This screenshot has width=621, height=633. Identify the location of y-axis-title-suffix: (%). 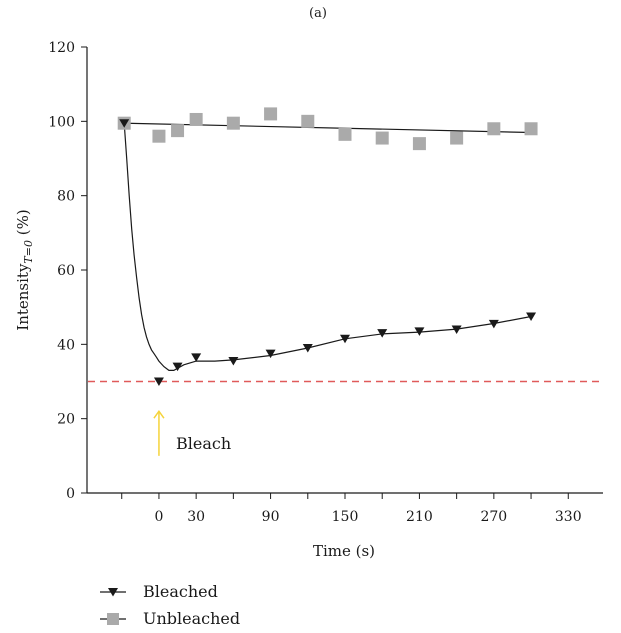
(23, 224).